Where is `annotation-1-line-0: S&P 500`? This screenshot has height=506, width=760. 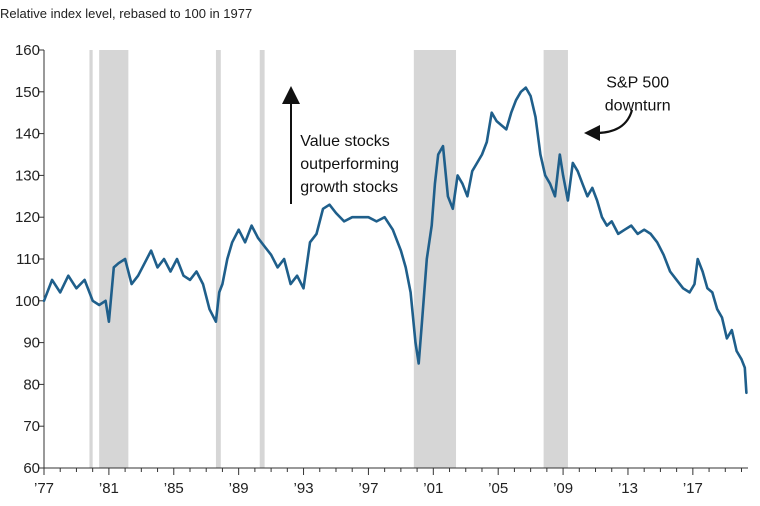
annotation-1-line-0: S&P 500 is located at coordinates (637, 83).